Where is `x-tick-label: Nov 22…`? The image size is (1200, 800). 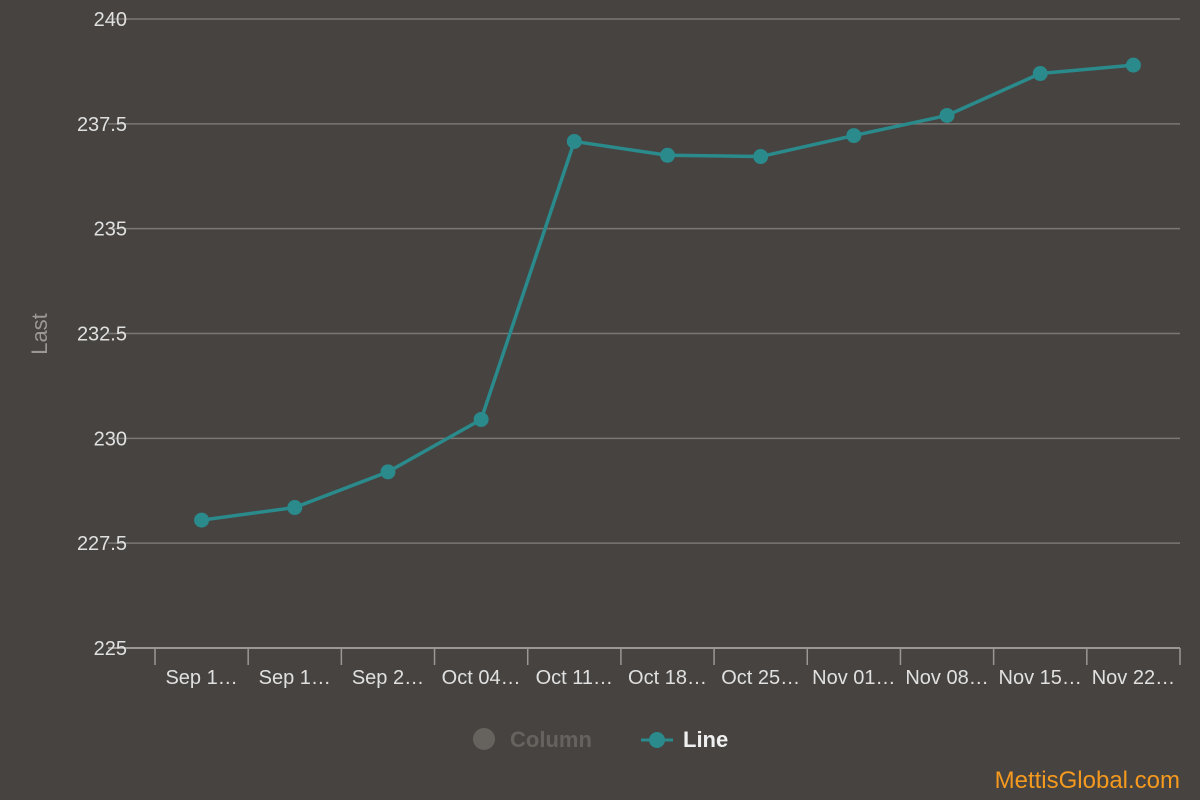 x-tick-label: Nov 22… is located at coordinates (1133, 678).